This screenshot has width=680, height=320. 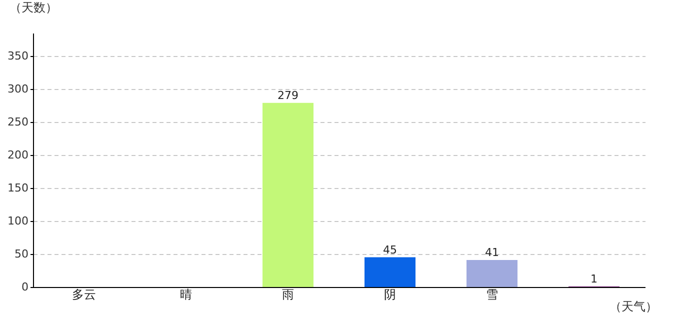 I want to click on data-label: 41, so click(x=492, y=252).